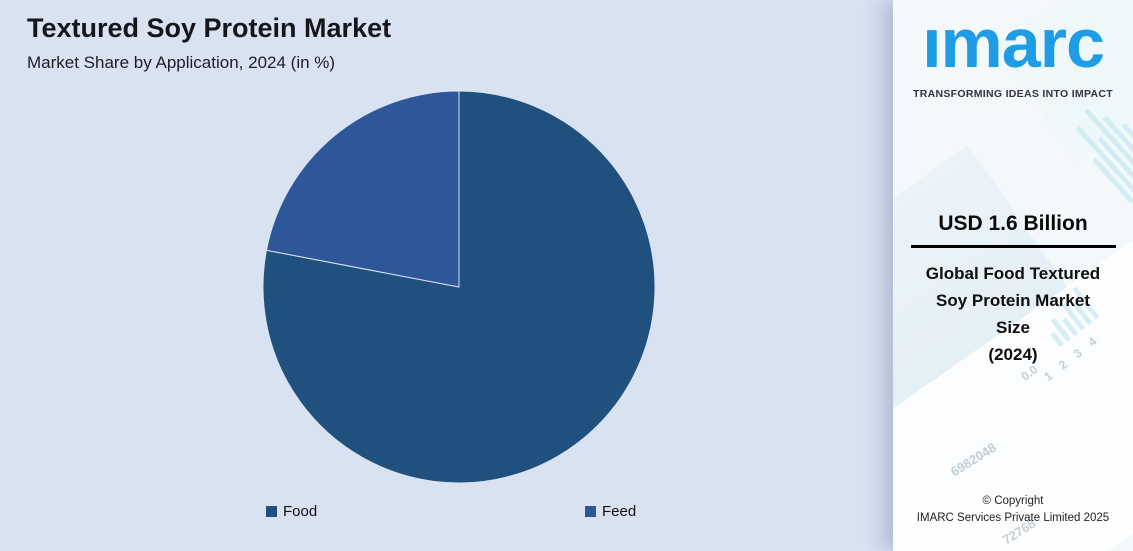 This screenshot has height=551, width=1133. I want to click on legend-swatch-feed, so click(590, 511).